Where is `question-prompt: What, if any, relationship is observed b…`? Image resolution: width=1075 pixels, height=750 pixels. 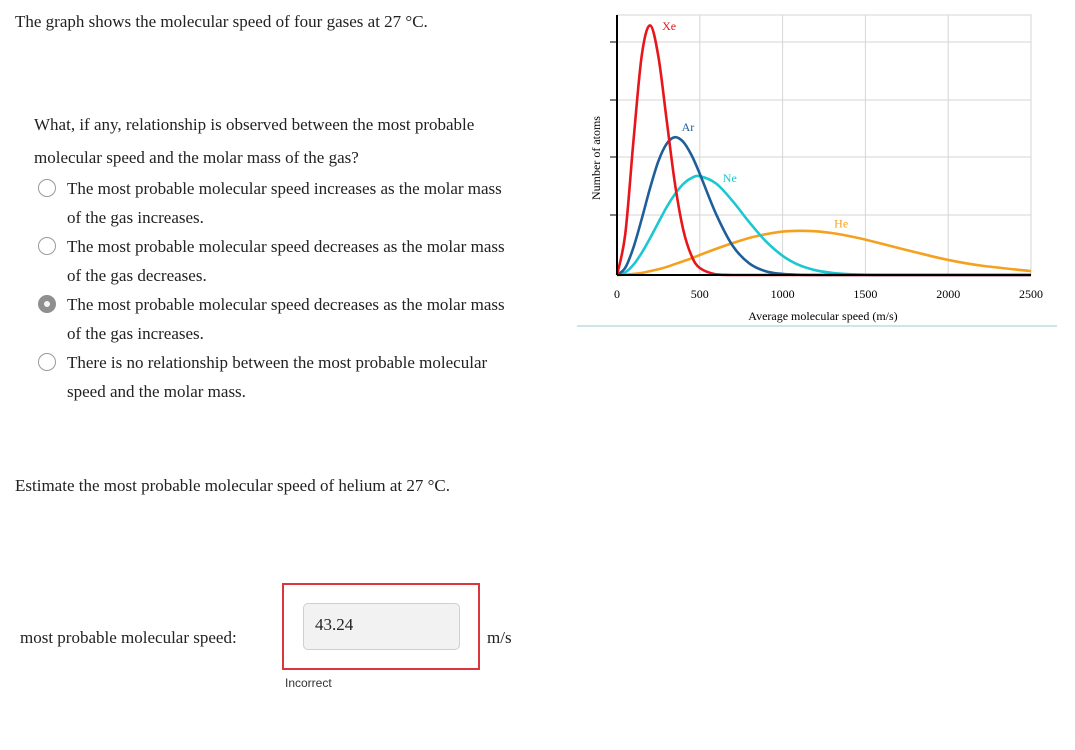
question-prompt: What, if any, relationship is observed b… is located at coordinates (254, 141).